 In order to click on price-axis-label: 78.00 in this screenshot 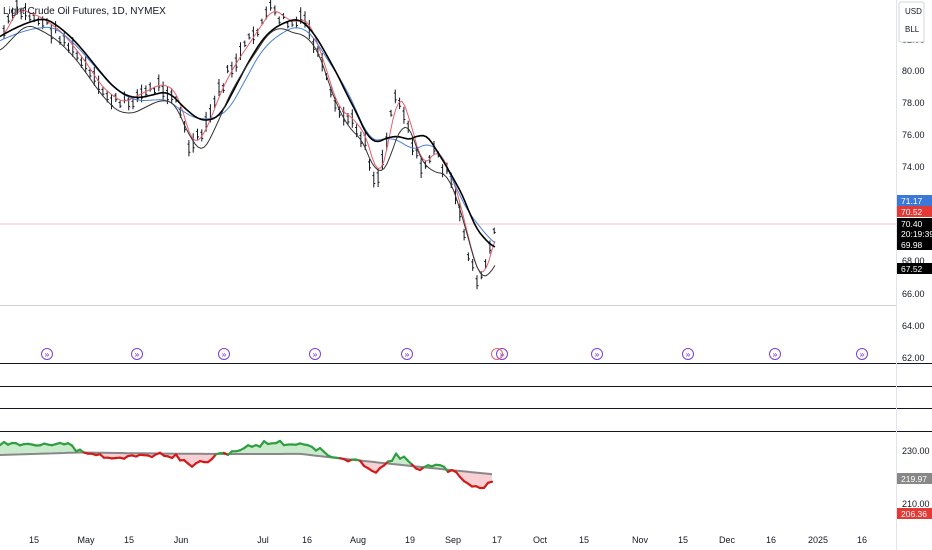, I will do `click(913, 103)`.